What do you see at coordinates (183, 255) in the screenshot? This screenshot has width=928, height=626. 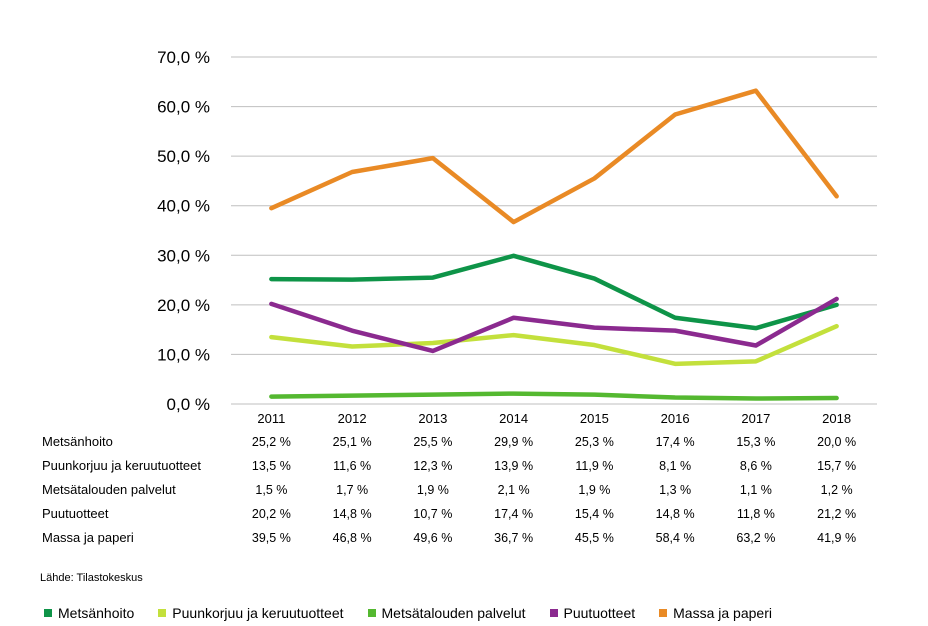 I see `y-tick-label: 30,0 %` at bounding box center [183, 255].